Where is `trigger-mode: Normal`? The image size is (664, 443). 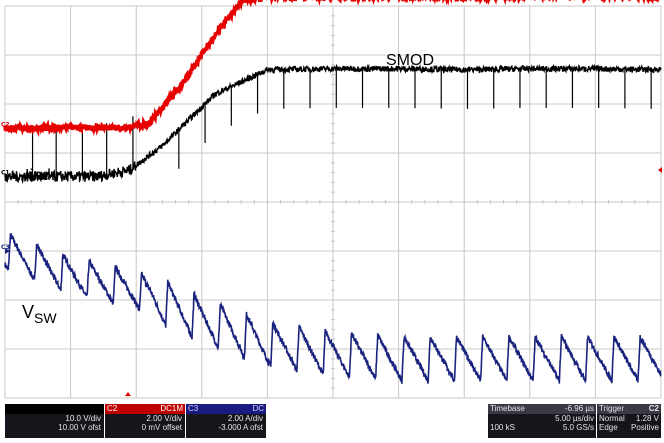 trigger-mode: Normal is located at coordinates (612, 418).